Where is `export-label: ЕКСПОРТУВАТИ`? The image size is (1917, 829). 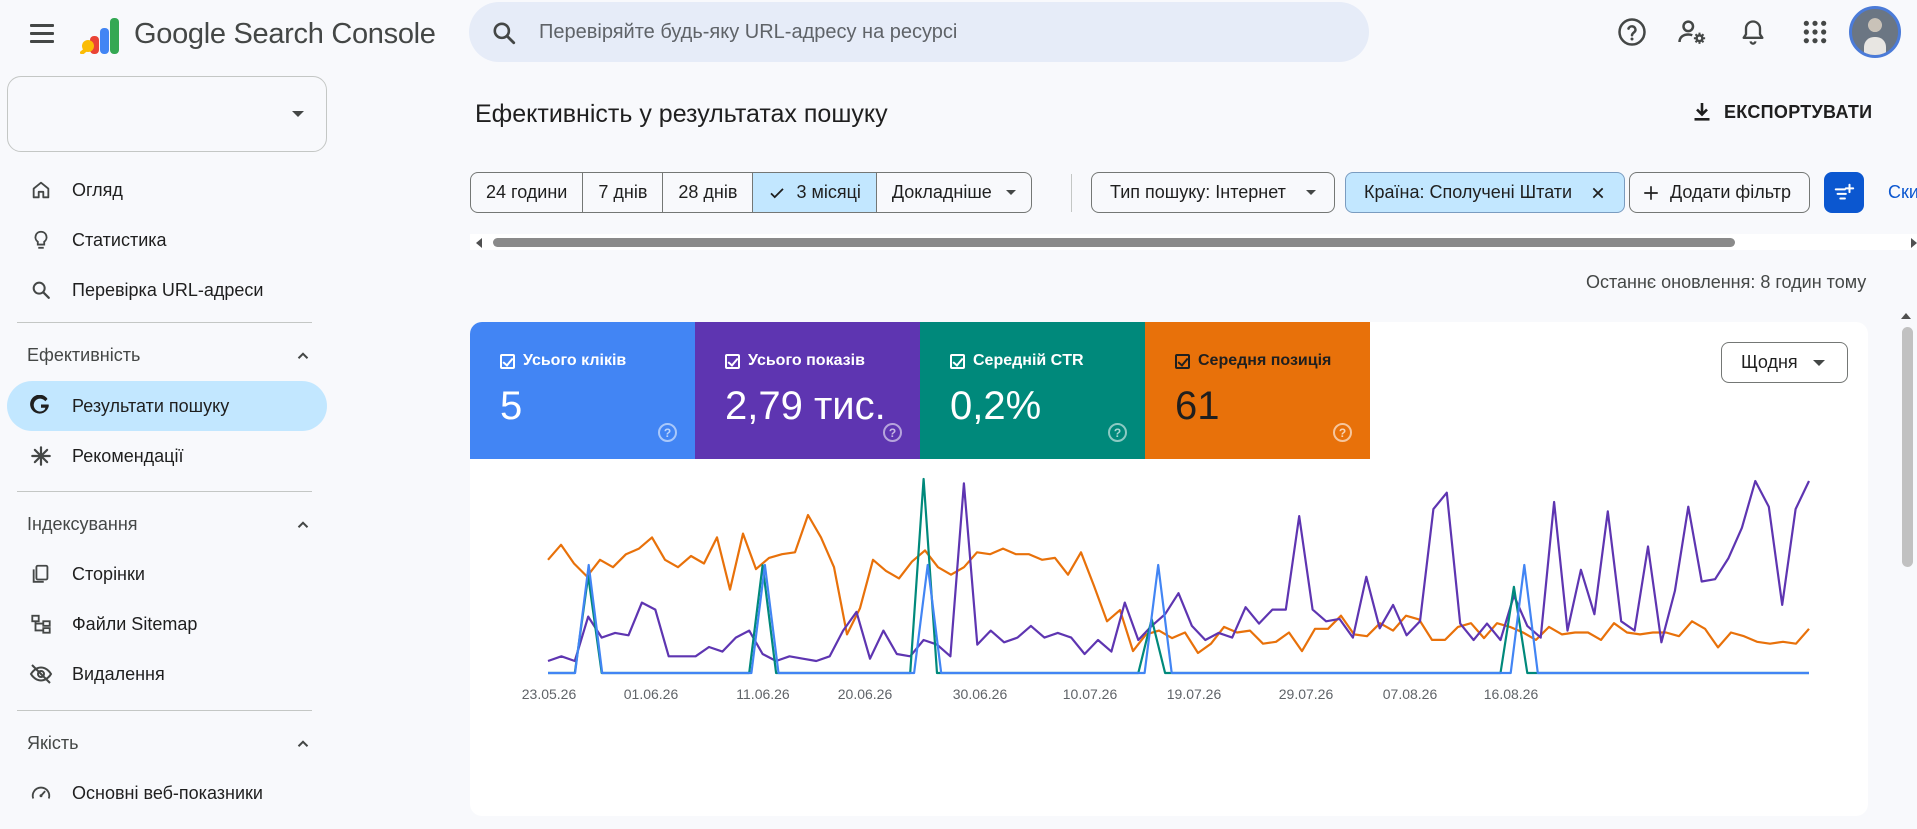 export-label: ЕКСПОРТУВАТИ is located at coordinates (1798, 111).